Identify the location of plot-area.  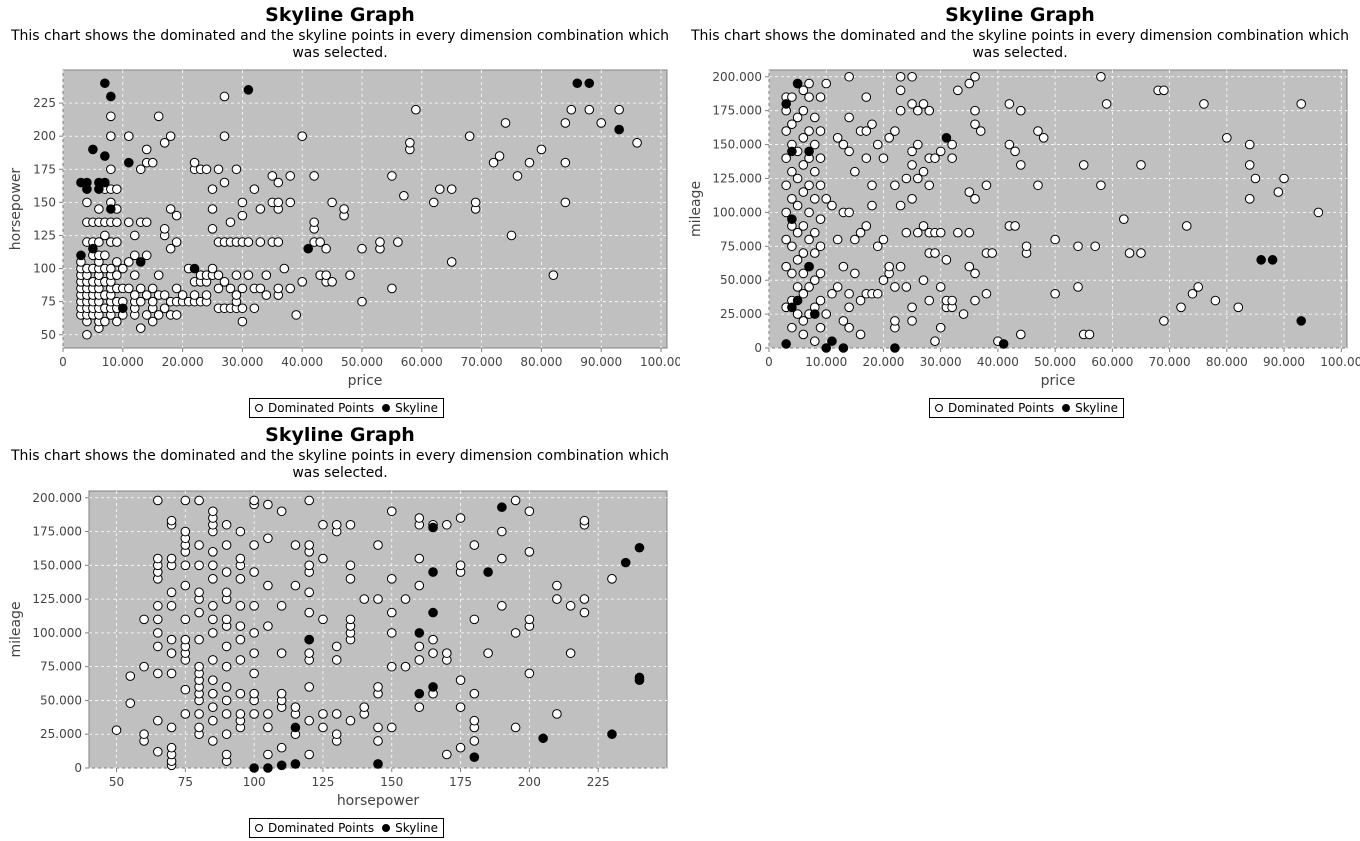
(1058, 209).